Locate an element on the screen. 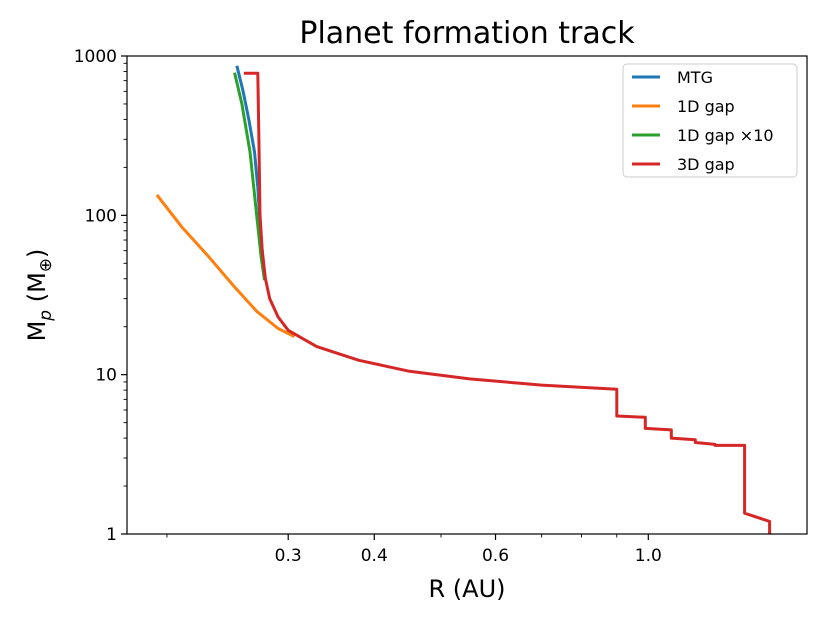 Image resolution: width=830 pixels, height=623 pixels. y-tick-label: 100 is located at coordinates (101, 216).